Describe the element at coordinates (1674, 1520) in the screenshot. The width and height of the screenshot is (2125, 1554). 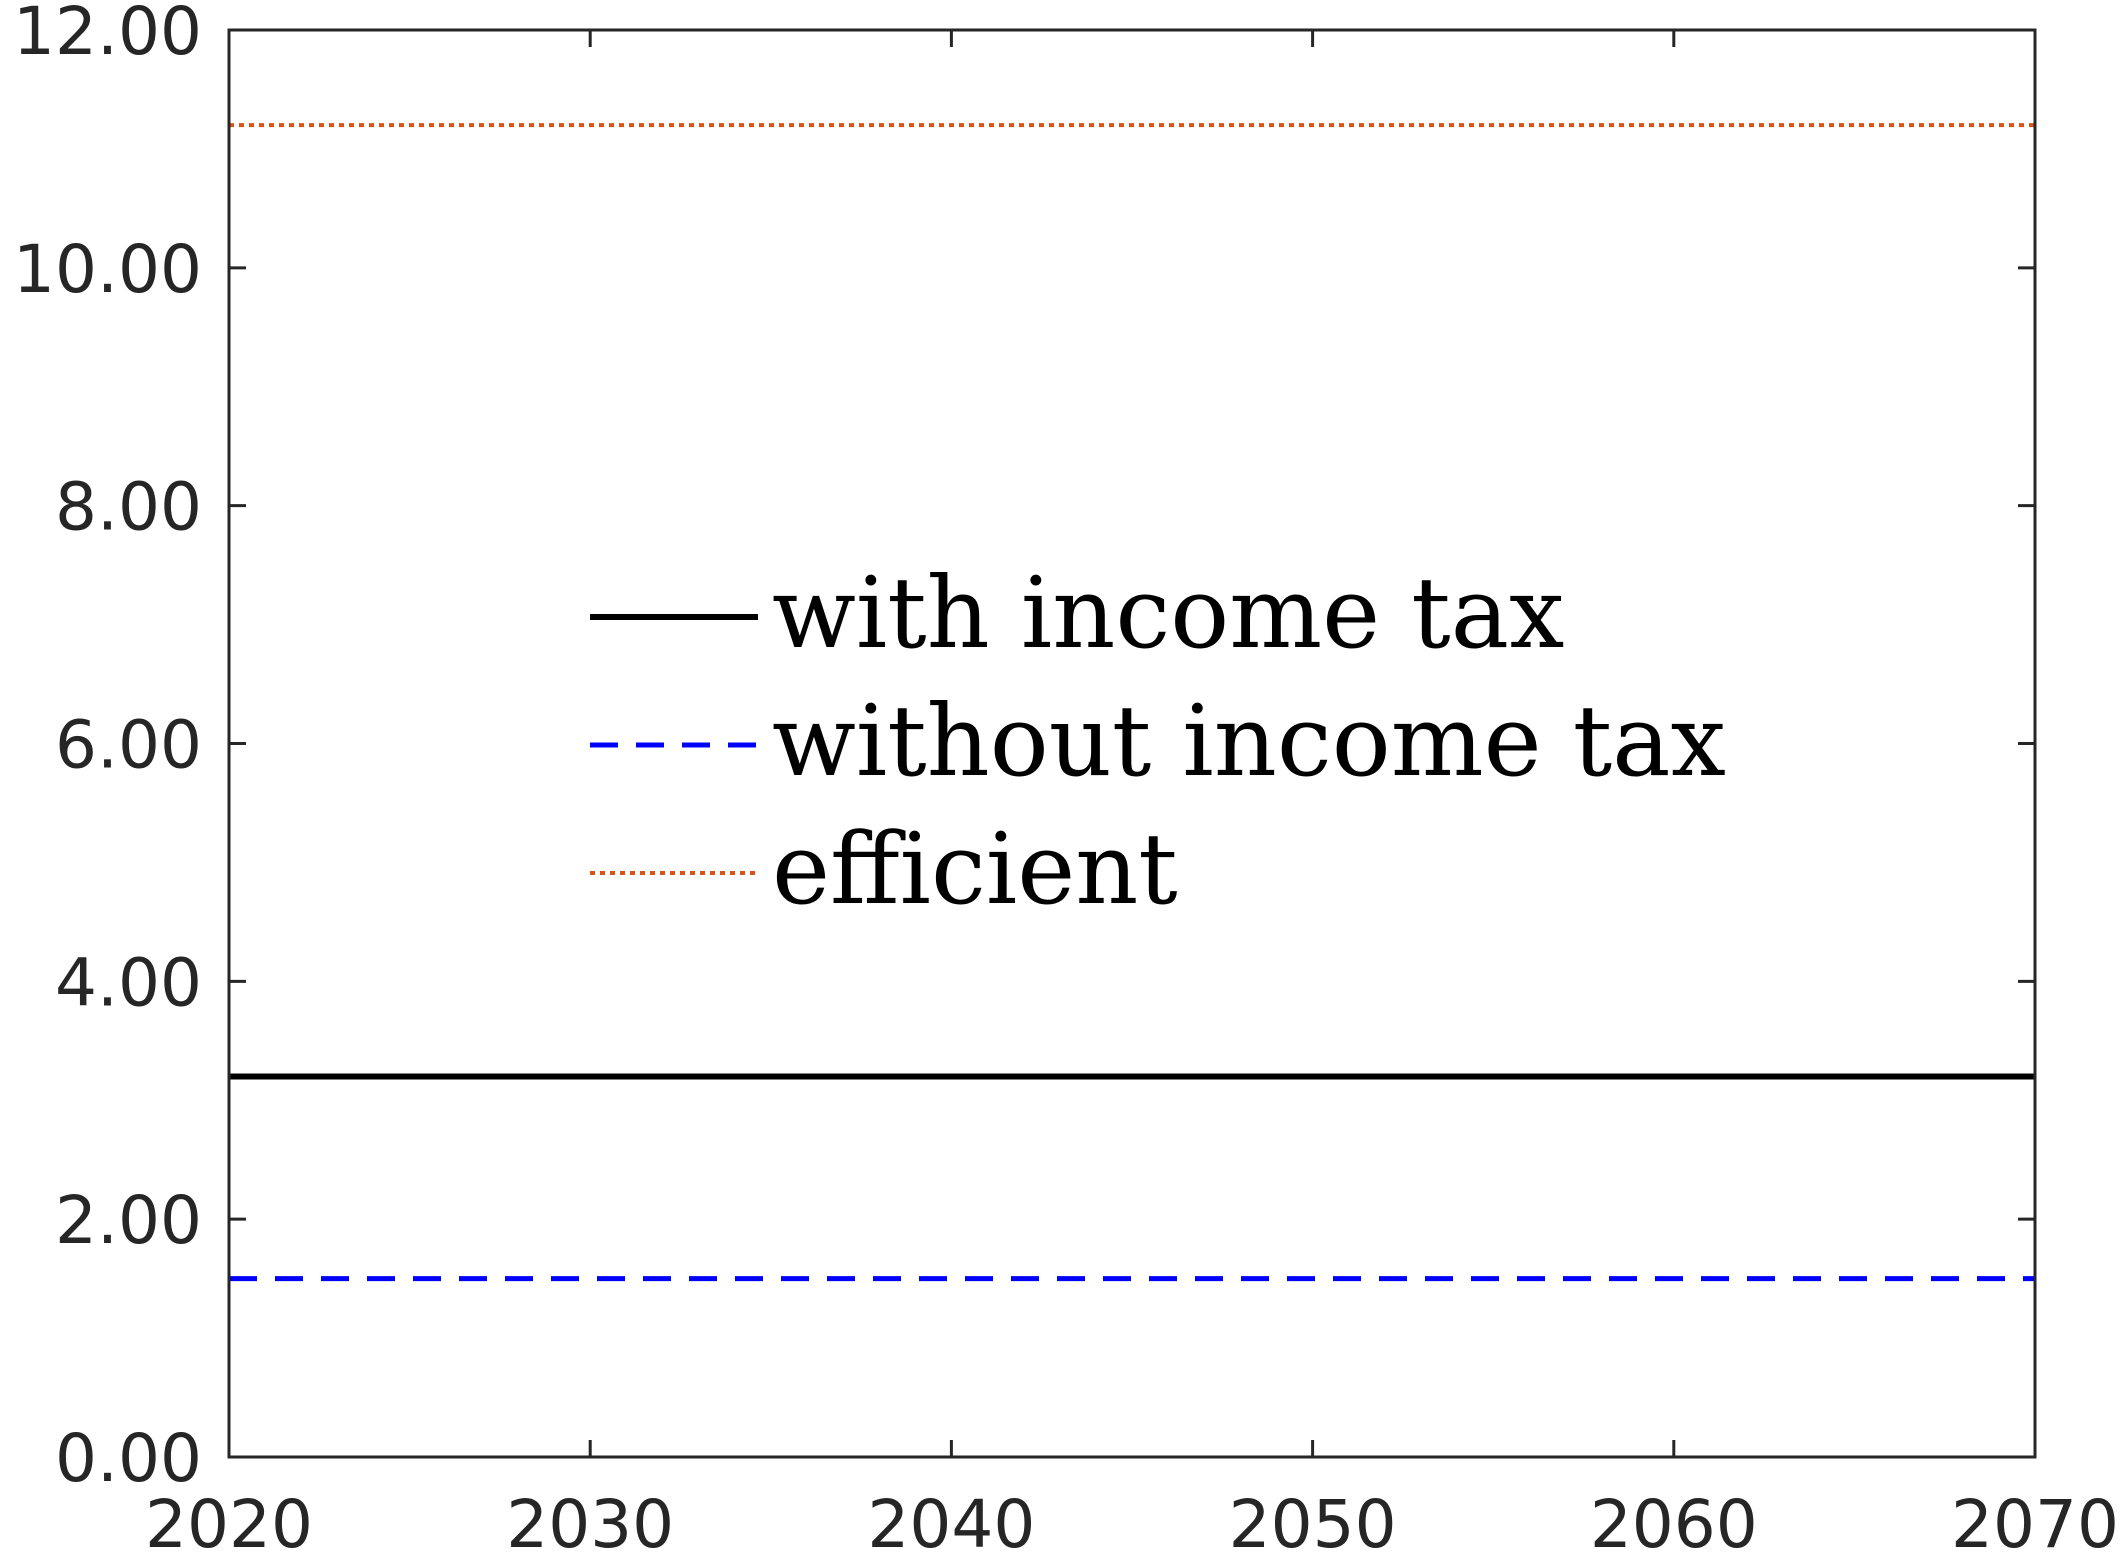
I see `x-tick-label: 2060` at that location.